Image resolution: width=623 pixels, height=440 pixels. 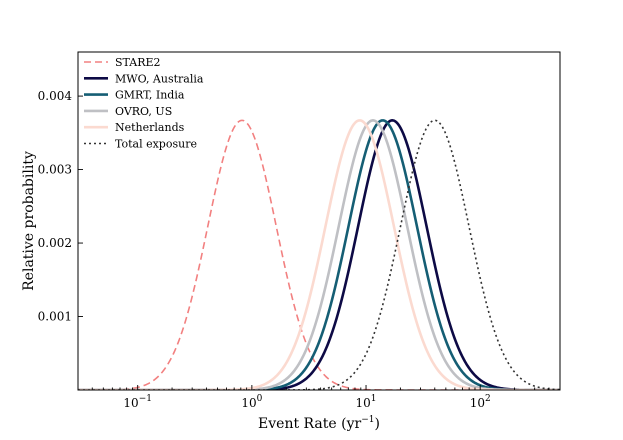 I want to click on legend-item: Total exposure, so click(x=140, y=144).